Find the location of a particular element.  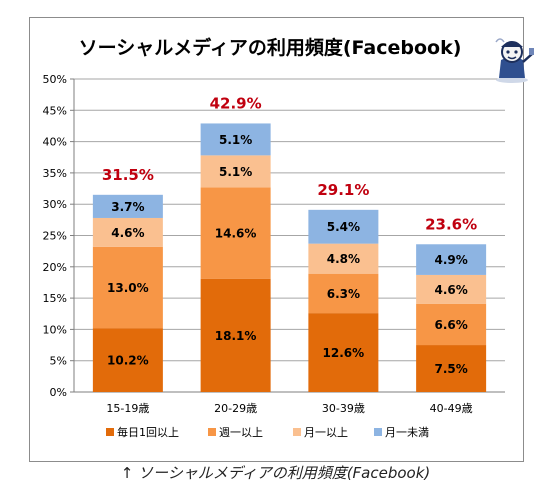

data-label: 6.6% is located at coordinates (450, 325).